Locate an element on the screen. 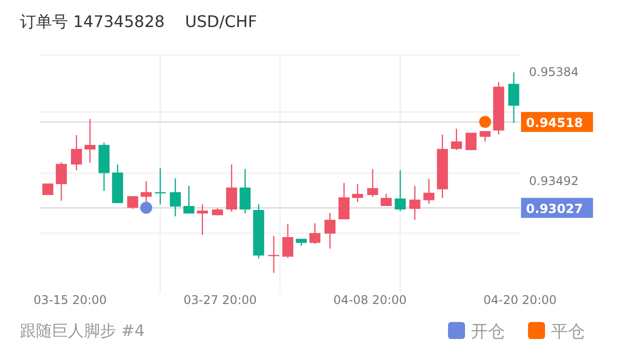 Image resolution: width=620 pixels, height=350 pixels. ref-line-label: 0.93027 is located at coordinates (554, 208).